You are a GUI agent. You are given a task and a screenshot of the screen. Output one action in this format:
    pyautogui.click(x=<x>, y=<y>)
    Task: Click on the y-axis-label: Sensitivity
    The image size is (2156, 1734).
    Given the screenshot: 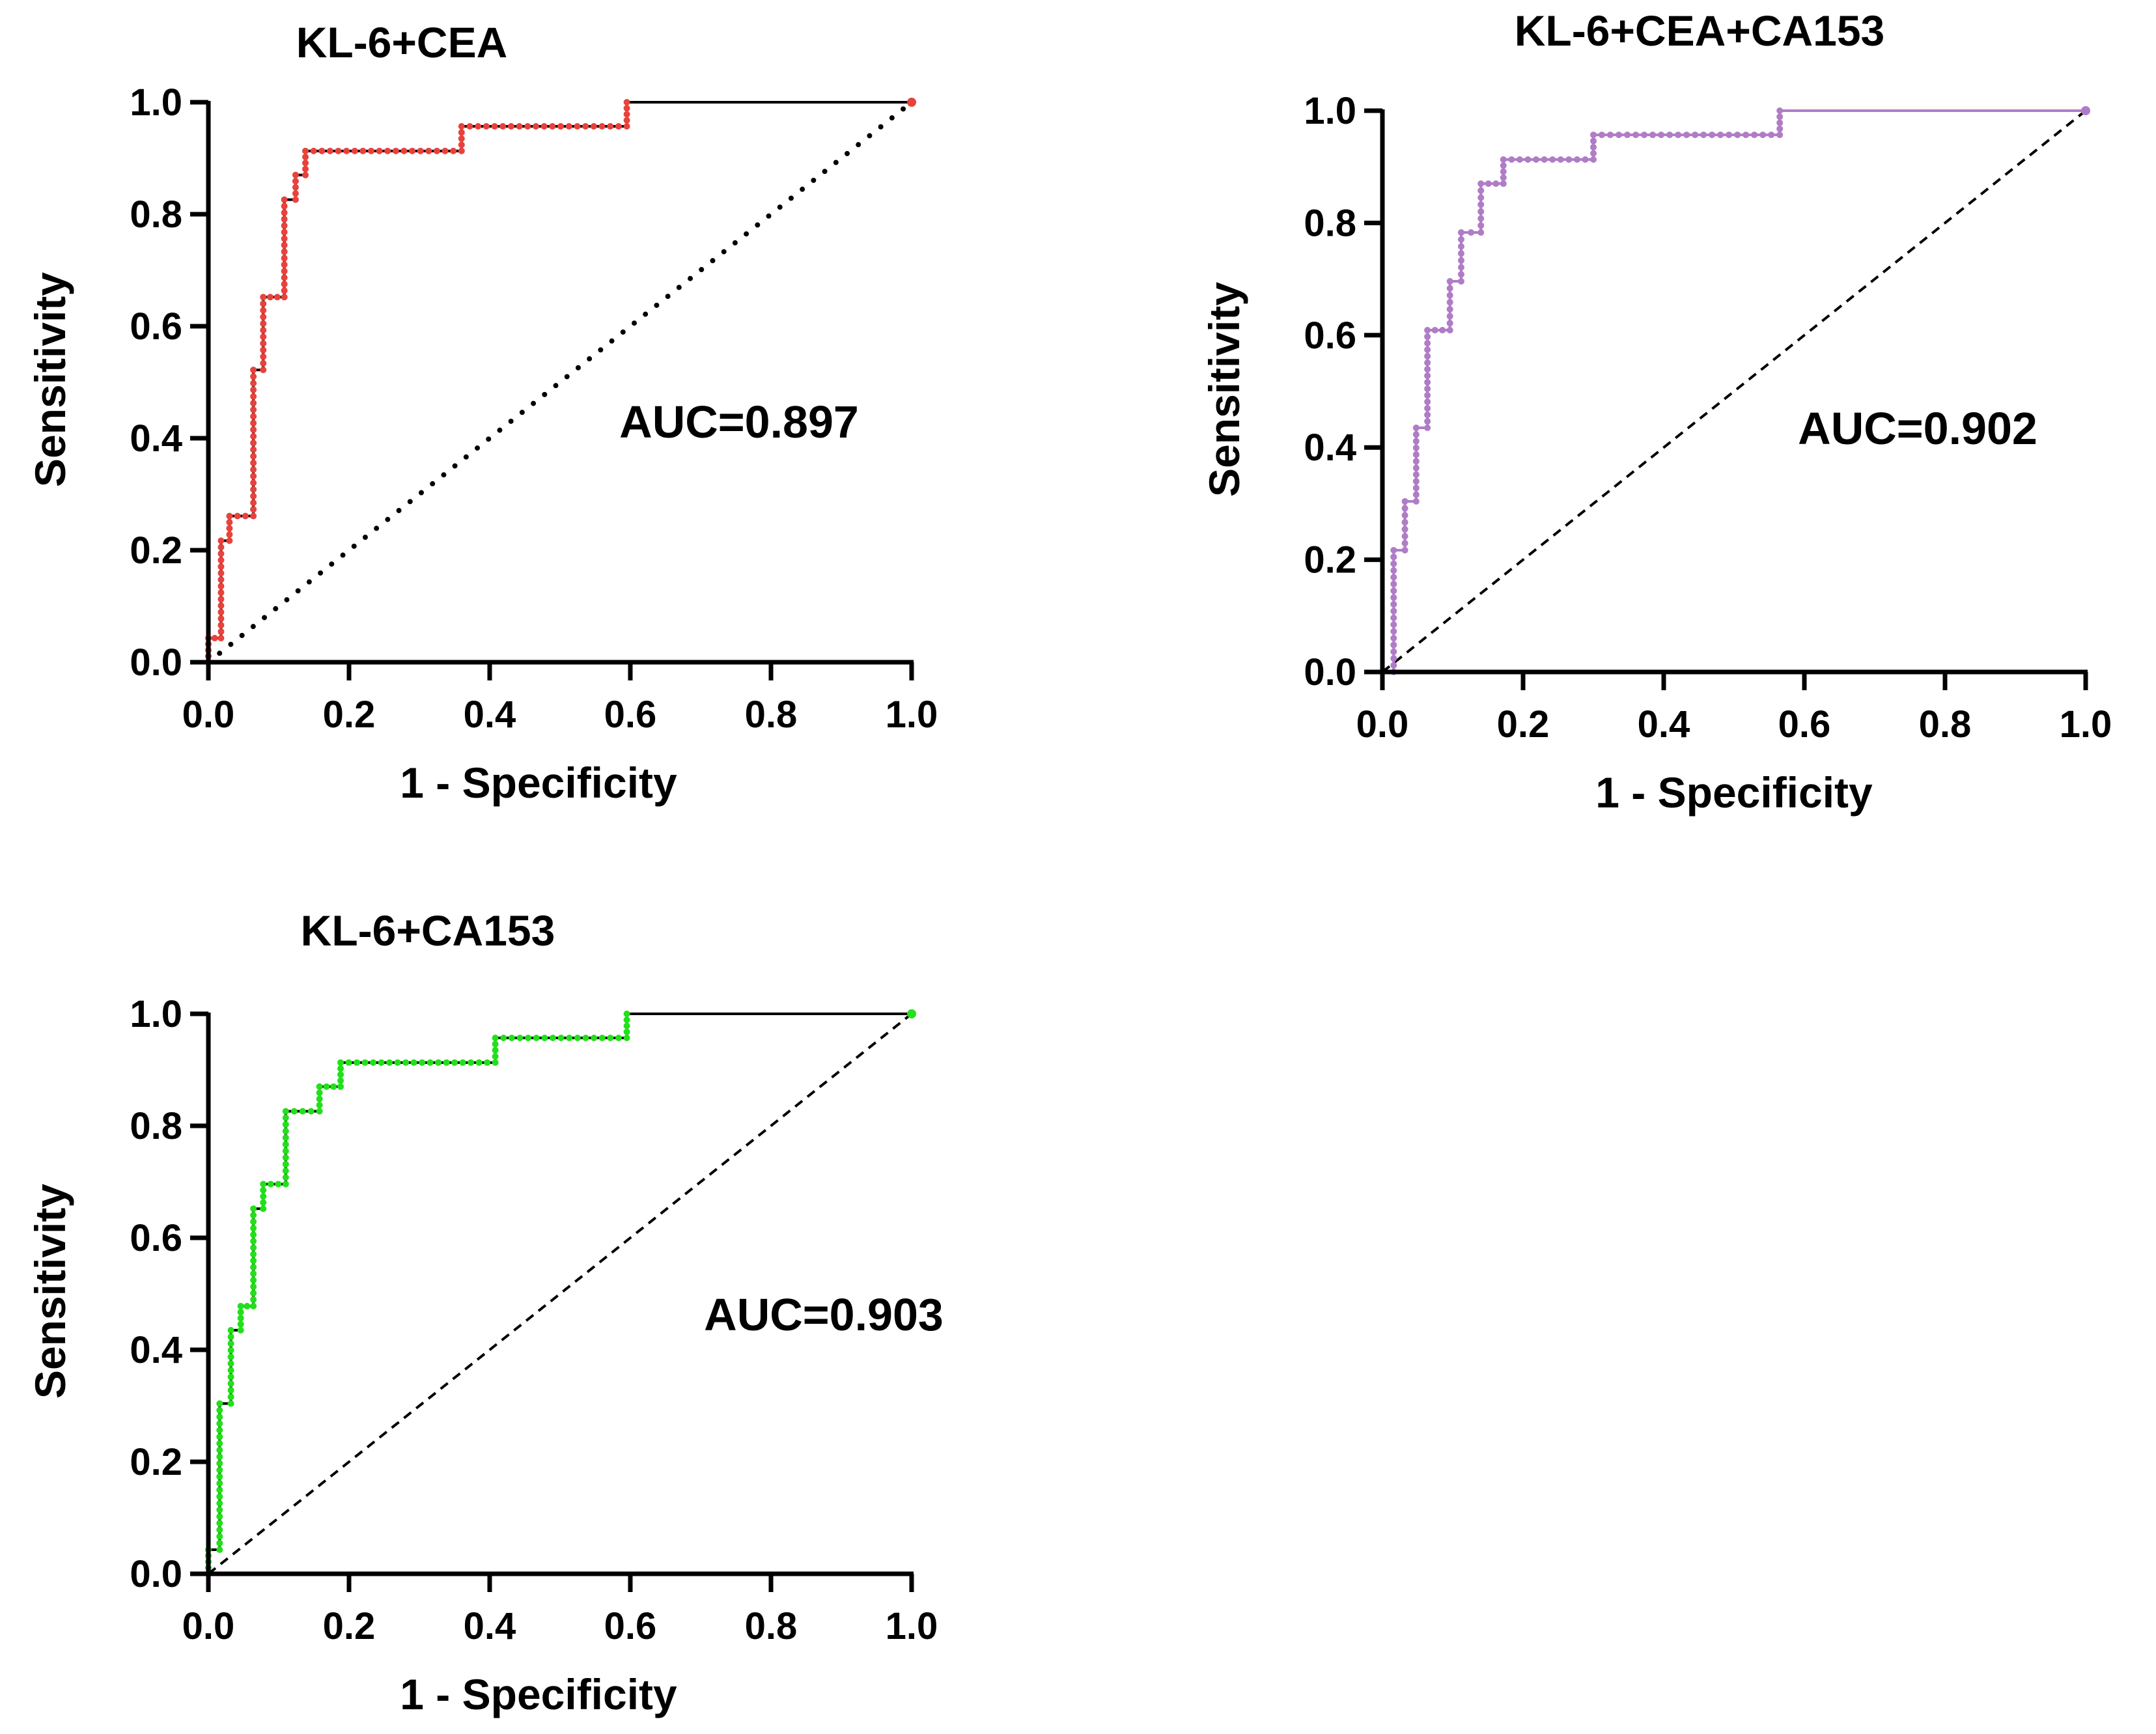 What is the action you would take?
    pyautogui.click(x=50, y=1292)
    